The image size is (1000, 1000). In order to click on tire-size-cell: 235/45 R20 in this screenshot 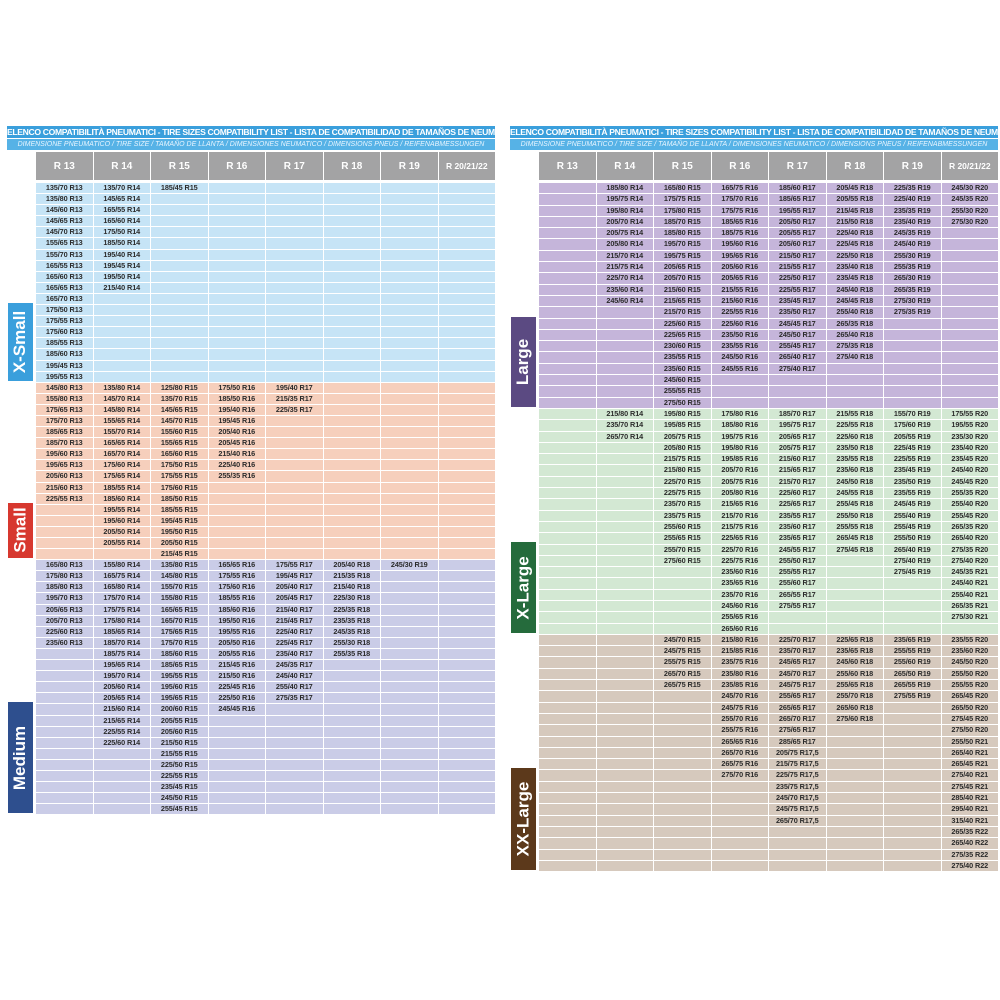, I will do `click(969, 459)`.